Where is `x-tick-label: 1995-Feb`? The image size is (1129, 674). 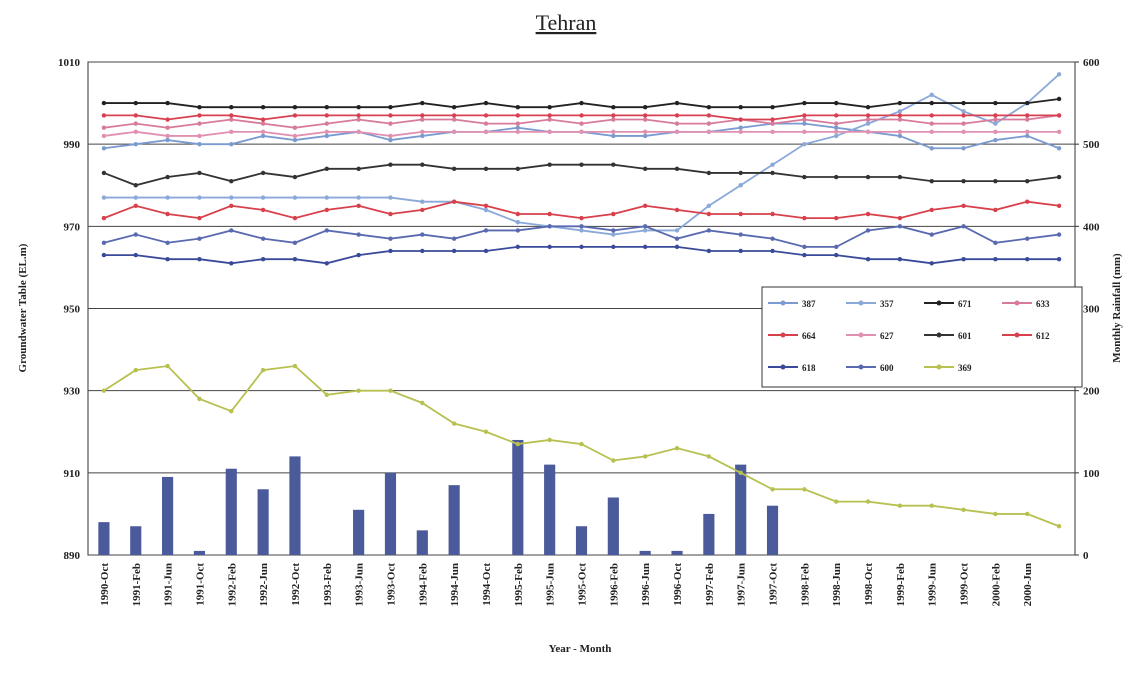
x-tick-label: 1995-Feb is located at coordinates (519, 584).